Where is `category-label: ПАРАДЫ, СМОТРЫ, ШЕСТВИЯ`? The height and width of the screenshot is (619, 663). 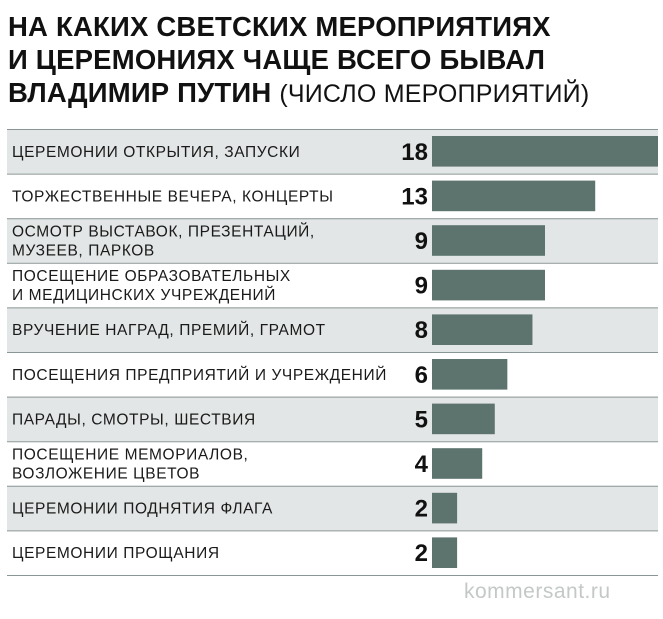
category-label: ПАРАДЫ, СМОТРЫ, ШЕСТВИЯ is located at coordinates (134, 419).